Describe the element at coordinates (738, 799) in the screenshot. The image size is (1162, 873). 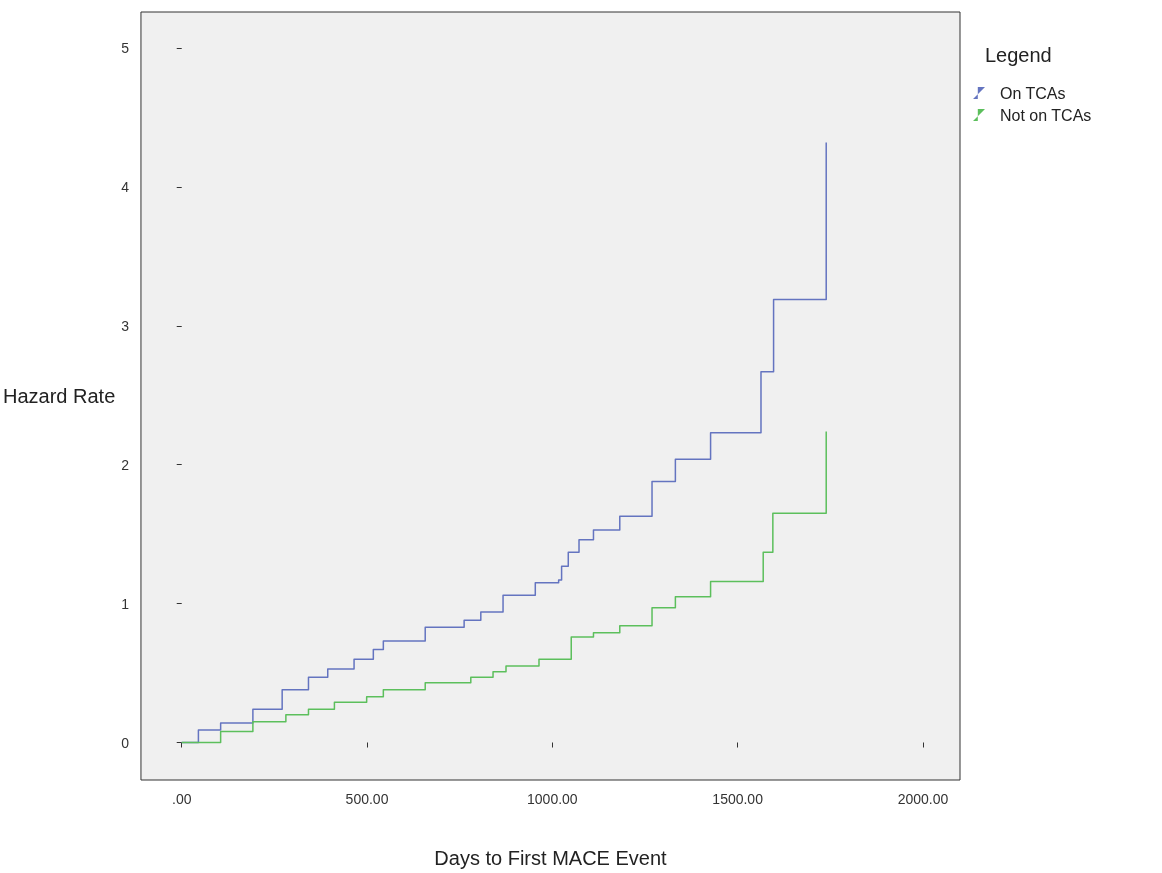
I see `x-tick-label: 1500.00` at that location.